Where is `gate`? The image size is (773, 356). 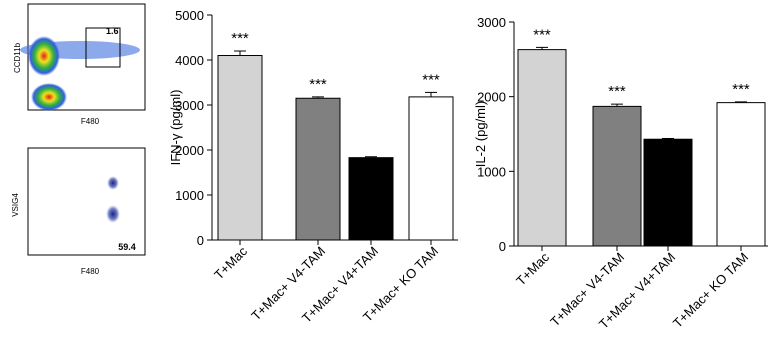 gate is located at coordinates (103, 47).